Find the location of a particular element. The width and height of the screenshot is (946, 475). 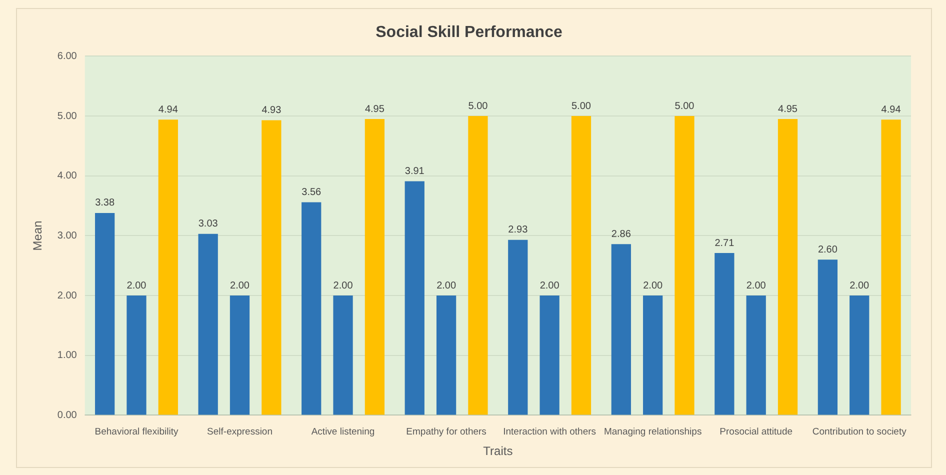

y-axis-title: Mean is located at coordinates (37, 235).